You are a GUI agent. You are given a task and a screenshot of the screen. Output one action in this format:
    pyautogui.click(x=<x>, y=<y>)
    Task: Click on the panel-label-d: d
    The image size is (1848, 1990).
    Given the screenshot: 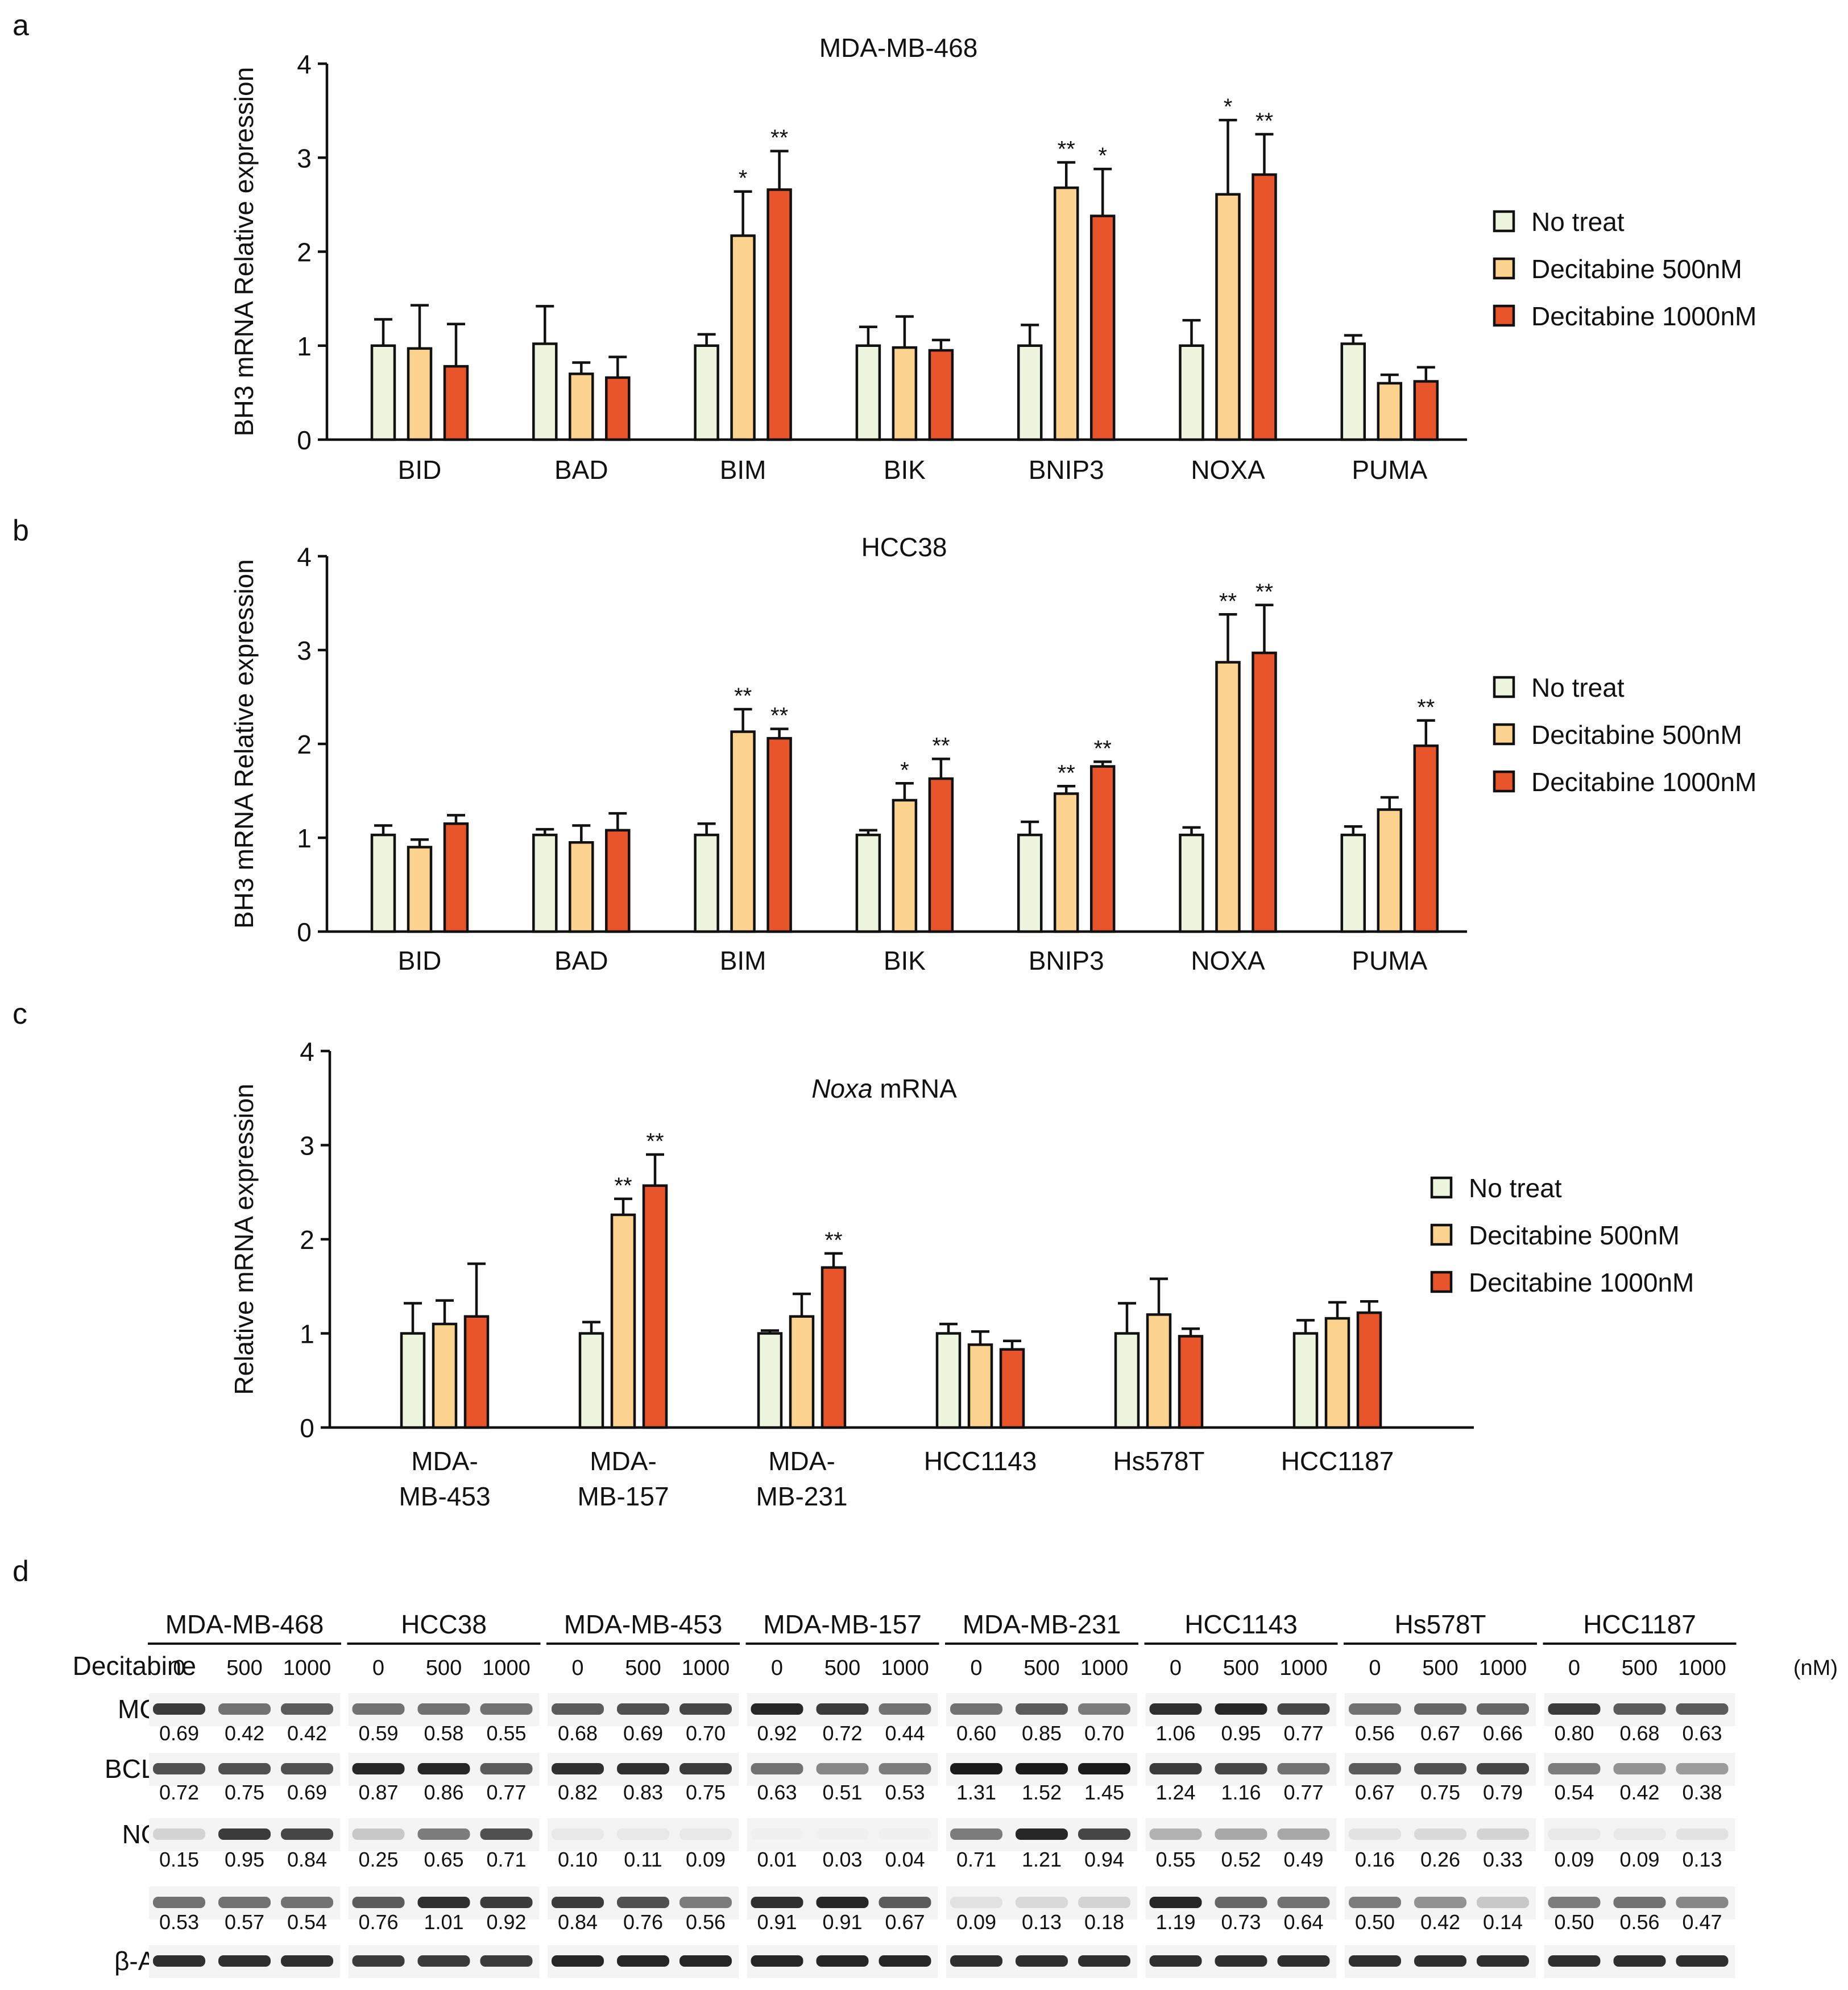 What is the action you would take?
    pyautogui.click(x=21, y=1571)
    